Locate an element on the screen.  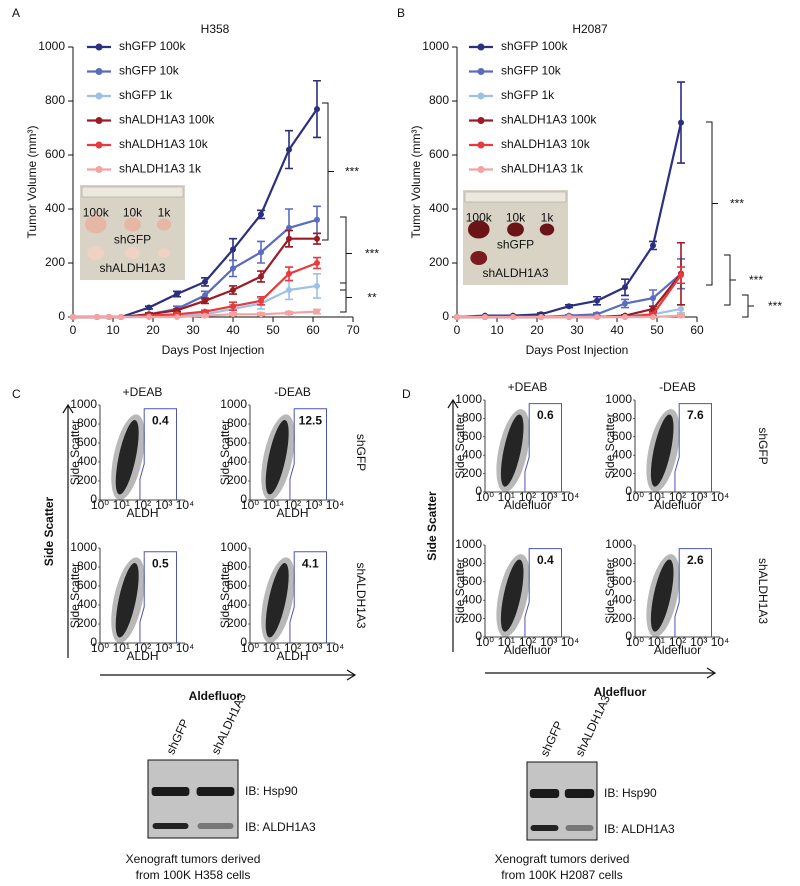
x-label: Aldefluor is located at coordinates (215, 696).